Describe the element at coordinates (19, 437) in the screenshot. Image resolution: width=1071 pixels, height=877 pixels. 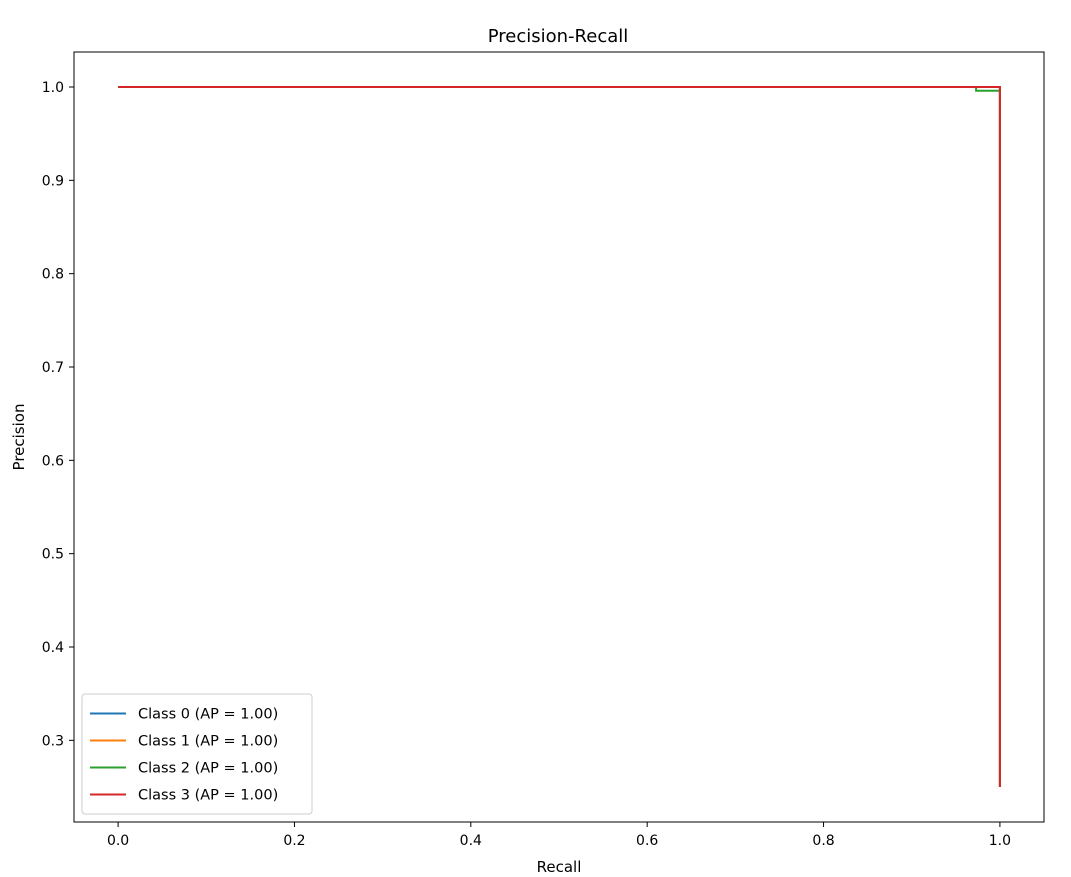
I see `y-axis-label: Precision` at that location.